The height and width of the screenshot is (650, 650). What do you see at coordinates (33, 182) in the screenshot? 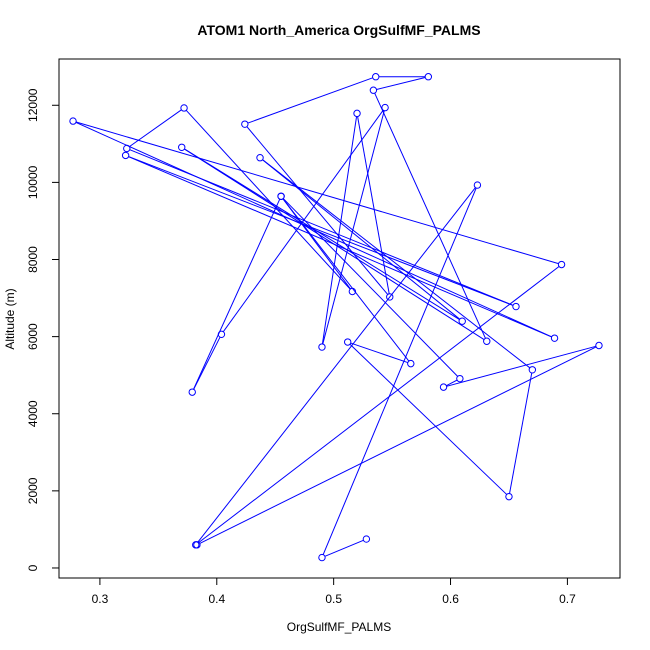
I see `y-tick-label: 10000` at bounding box center [33, 182].